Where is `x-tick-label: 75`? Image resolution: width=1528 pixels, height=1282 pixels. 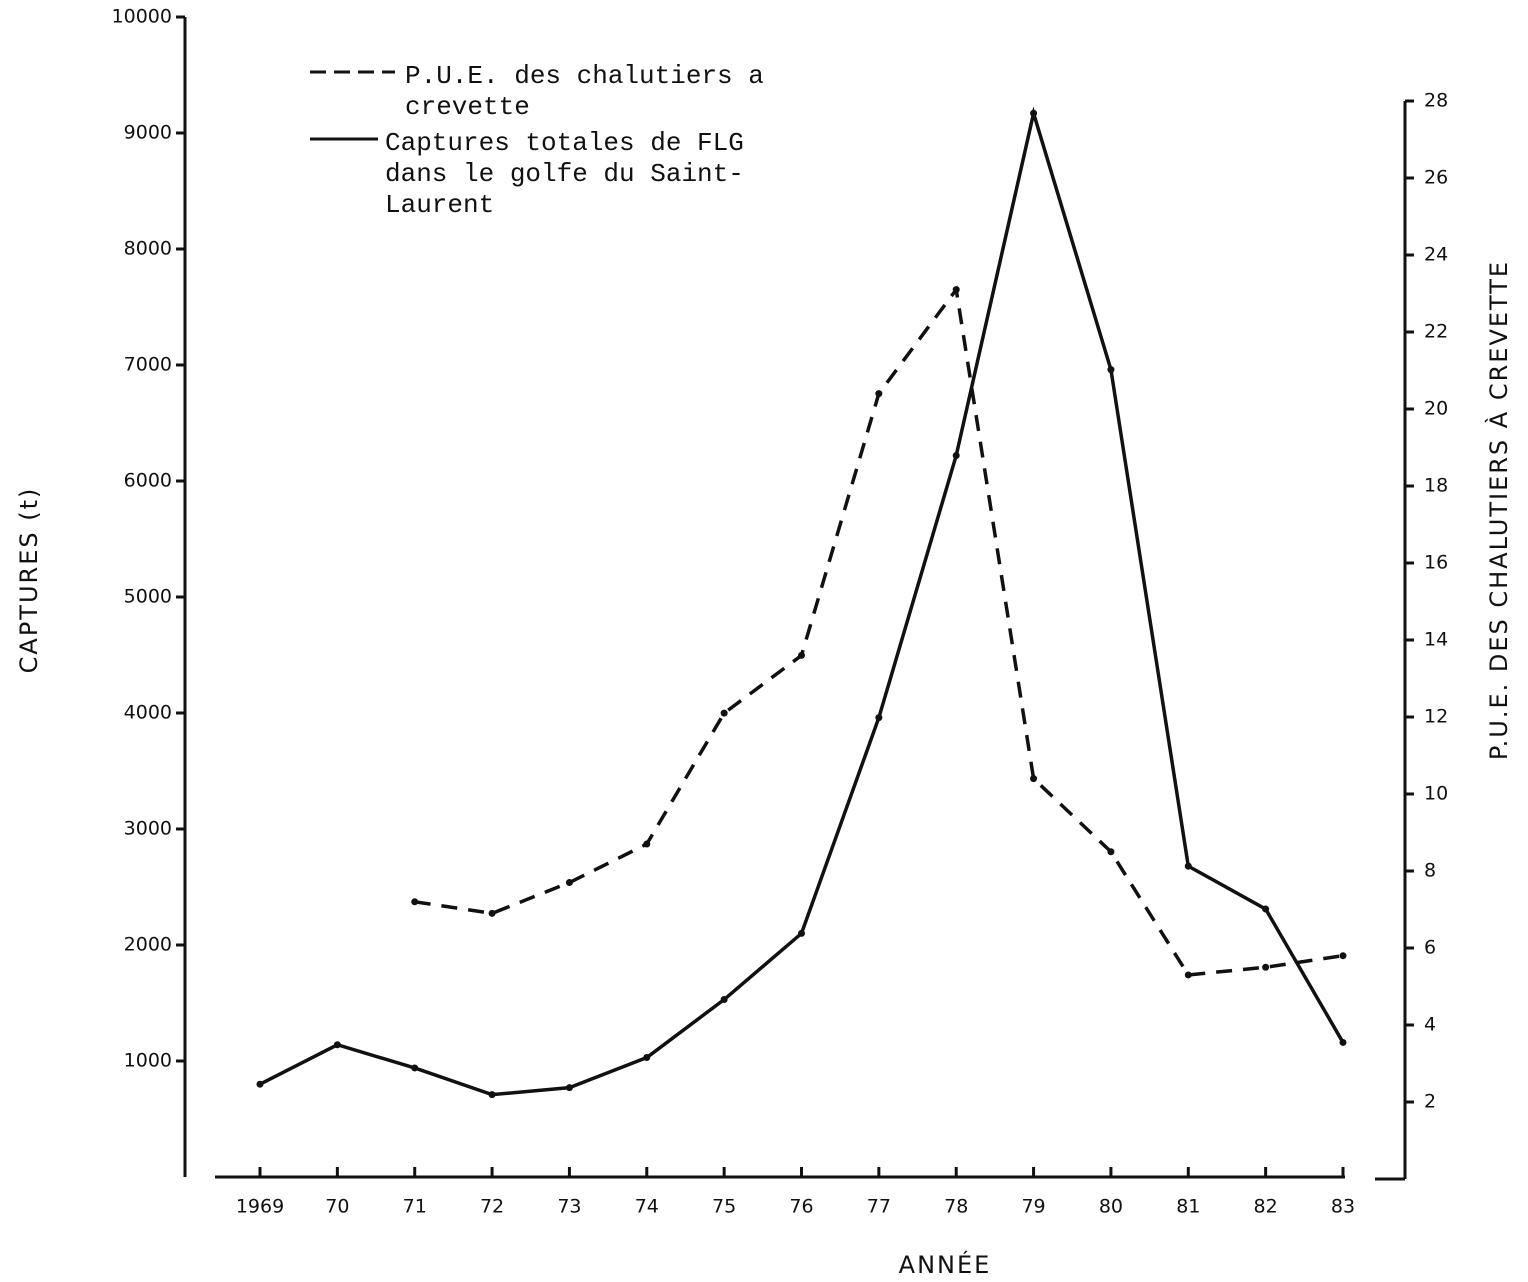 x-tick-label: 75 is located at coordinates (724, 1207).